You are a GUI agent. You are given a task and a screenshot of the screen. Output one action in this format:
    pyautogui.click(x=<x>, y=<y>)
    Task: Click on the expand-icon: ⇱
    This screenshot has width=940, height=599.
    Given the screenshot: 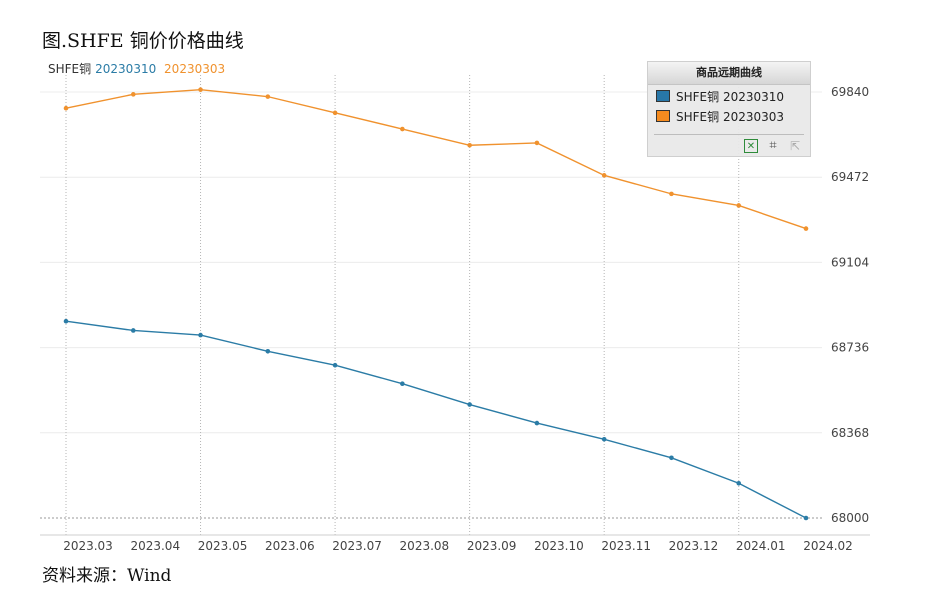 What is the action you would take?
    pyautogui.click(x=795, y=146)
    